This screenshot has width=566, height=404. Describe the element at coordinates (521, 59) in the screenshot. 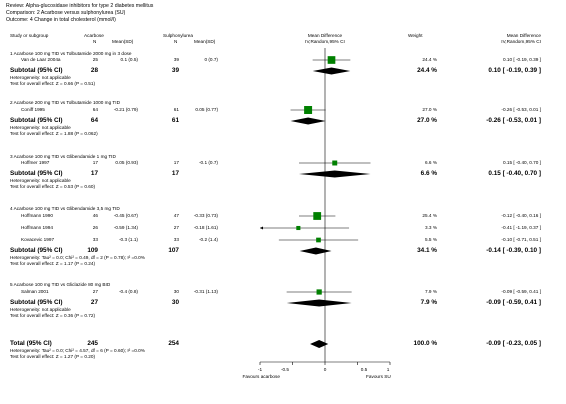

I see `study-ci: 0.10 [ -0.19, 0.39 ]` at that location.